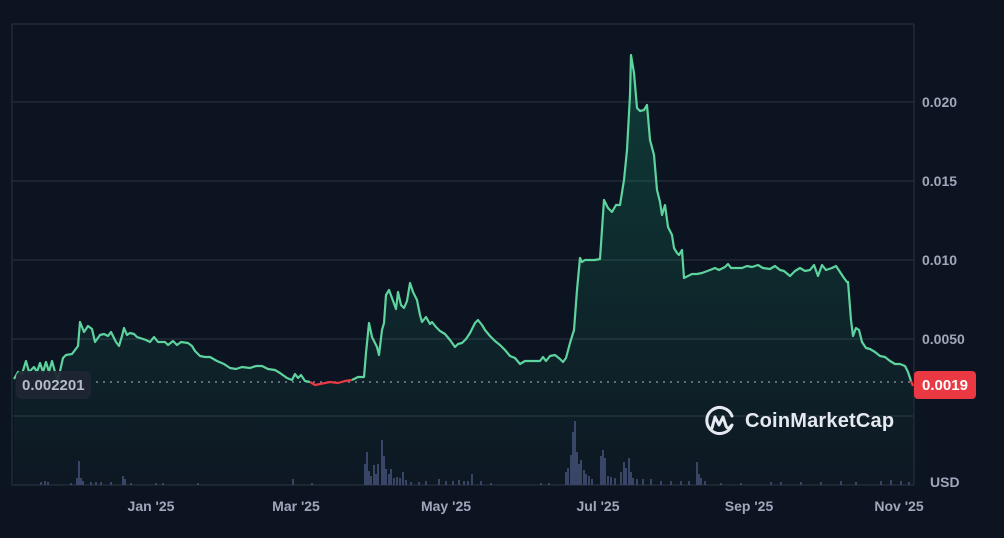 The width and height of the screenshot is (1004, 538). Describe the element at coordinates (945, 385) in the screenshot. I see `current-price-badge: 0.0019` at that location.